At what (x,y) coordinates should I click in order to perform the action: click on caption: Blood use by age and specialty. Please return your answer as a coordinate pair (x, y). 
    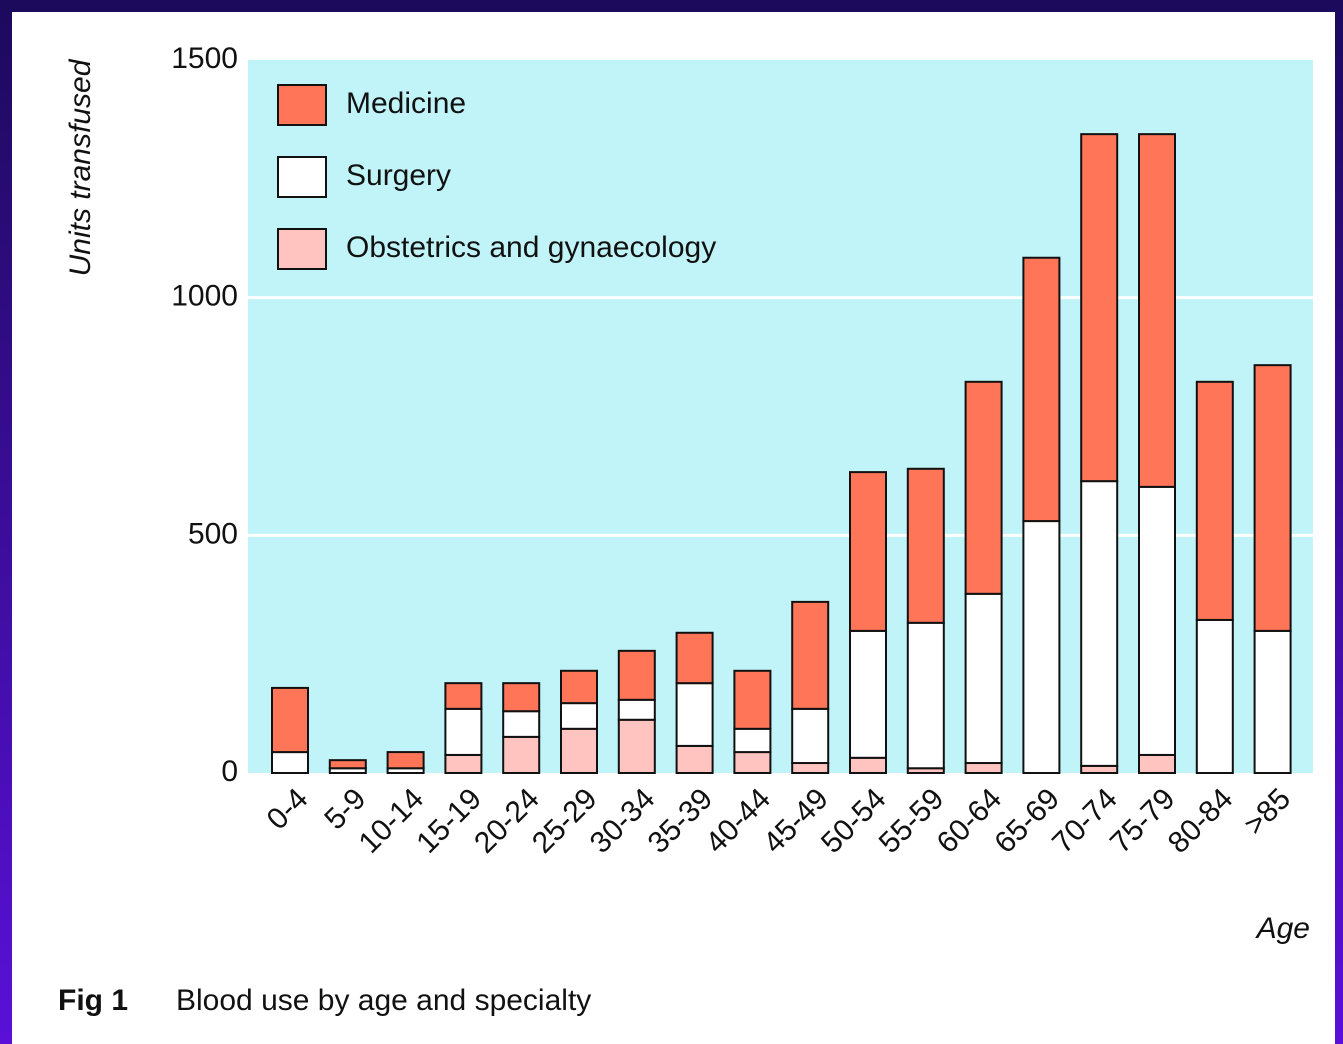
    Looking at the image, I should click on (383, 1000).